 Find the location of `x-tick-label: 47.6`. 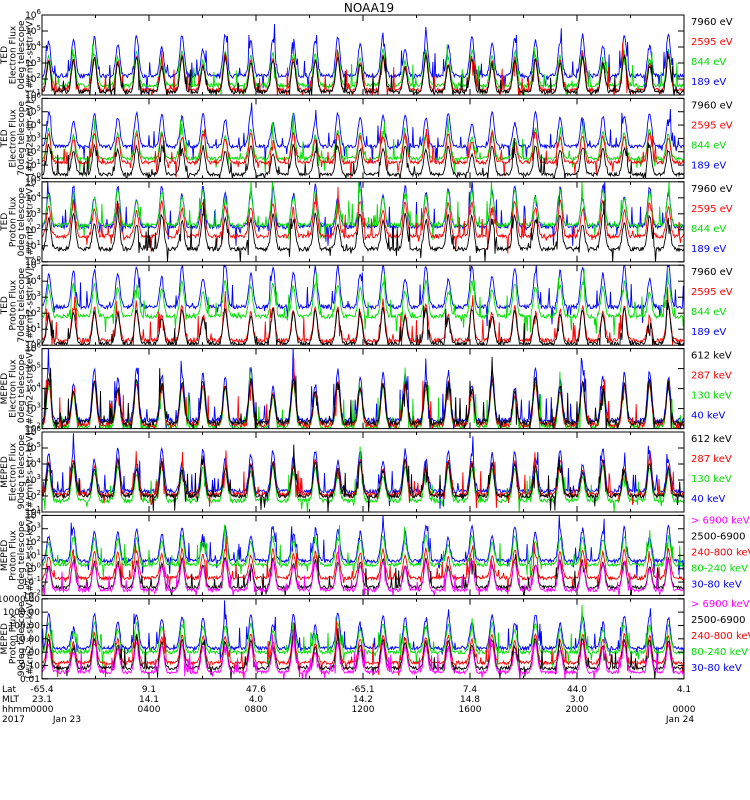

x-tick-label: 47.6 is located at coordinates (256, 690).